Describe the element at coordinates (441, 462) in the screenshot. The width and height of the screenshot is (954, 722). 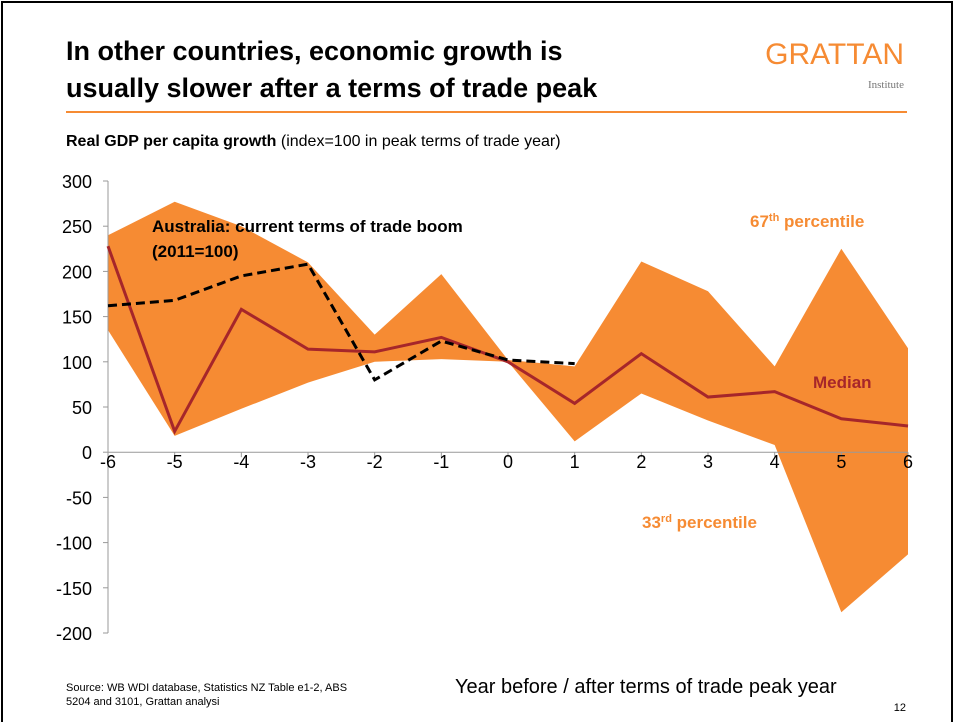
I see `x-tick-label: -1` at that location.